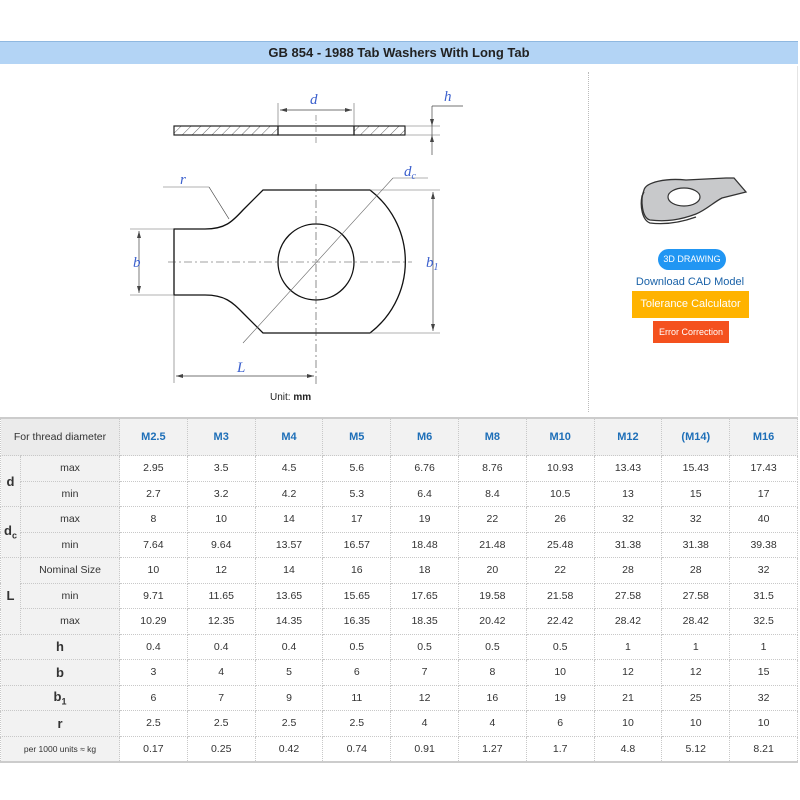  I want to click on label-L: L, so click(240, 368).